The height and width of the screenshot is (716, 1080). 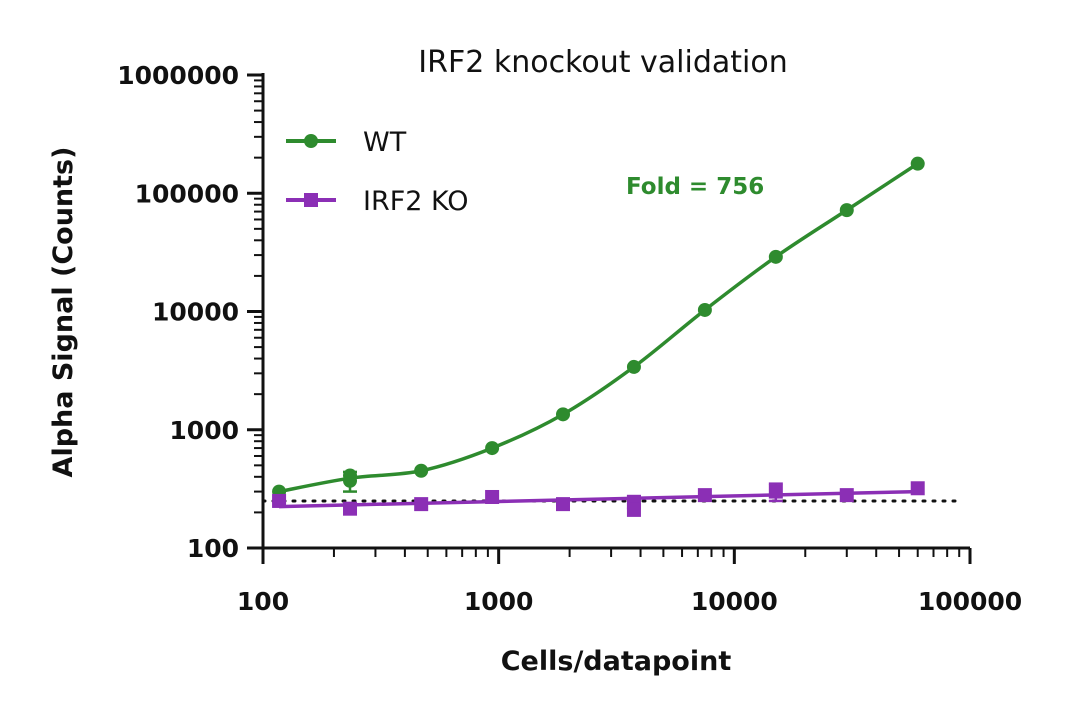 What do you see at coordinates (213, 548) in the screenshot?
I see `y-tick-label: 100` at bounding box center [213, 548].